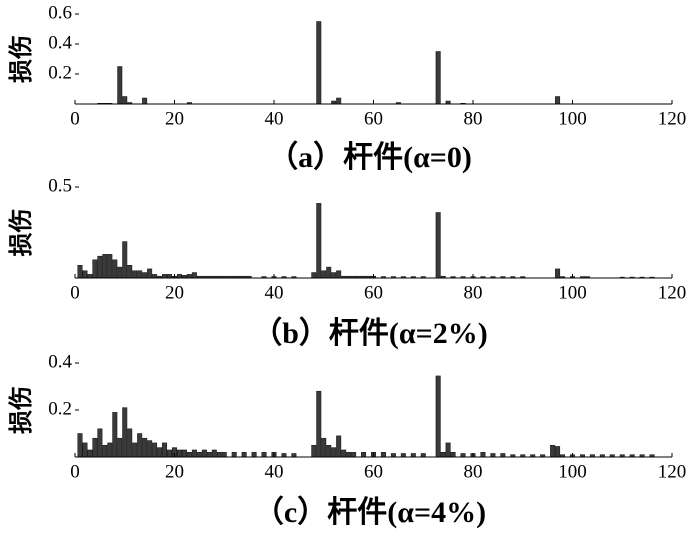 This screenshot has height=539, width=700. What do you see at coordinates (370, 512) in the screenshot?
I see `caption: （c）杆件(α=4%)` at bounding box center [370, 512].